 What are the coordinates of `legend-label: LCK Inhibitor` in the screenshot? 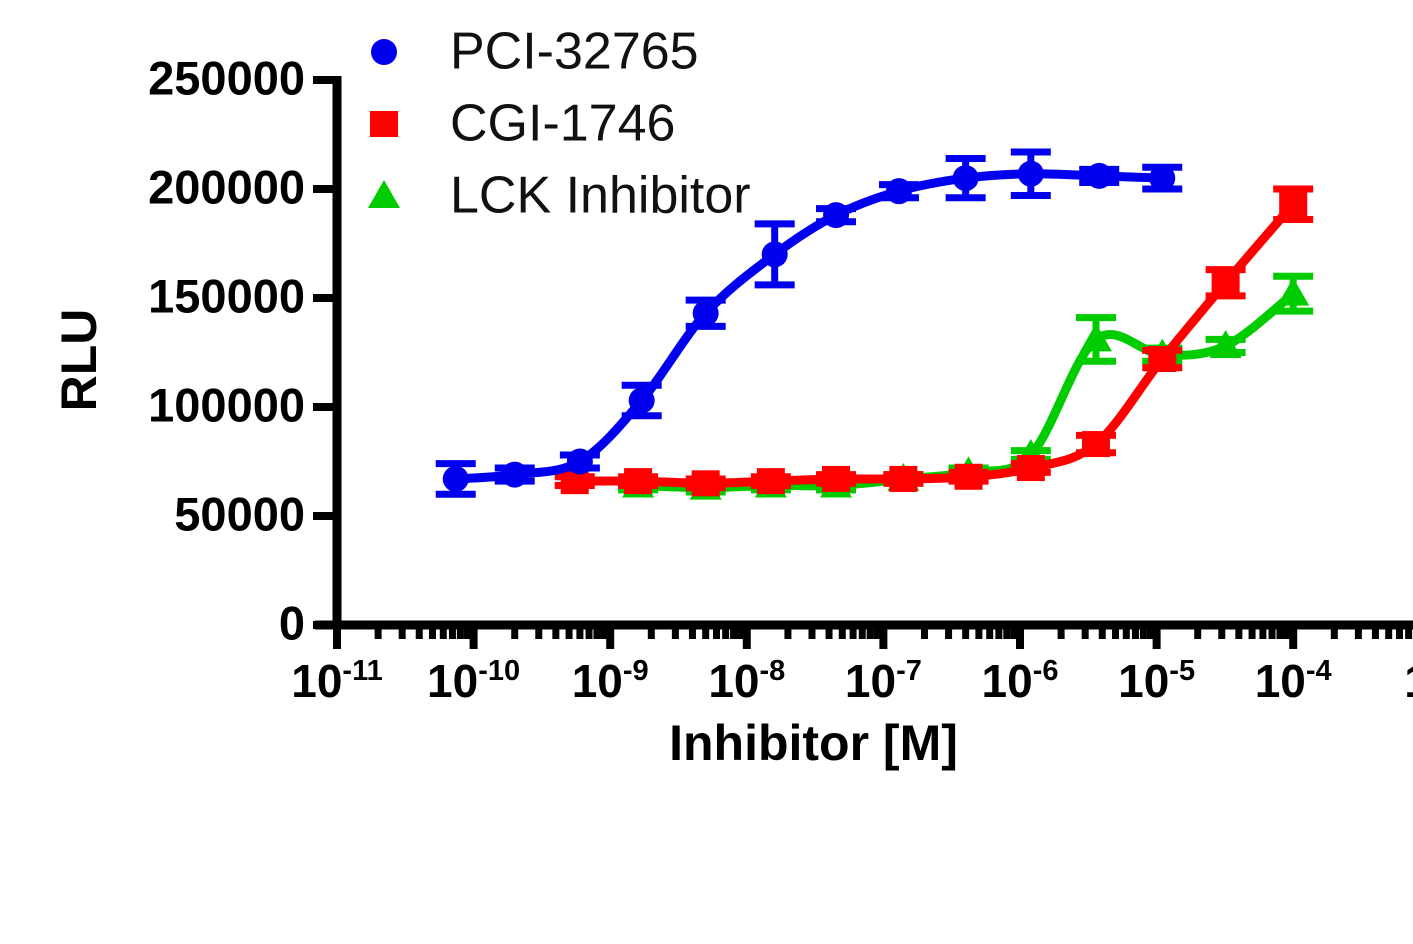 It's located at (600, 196).